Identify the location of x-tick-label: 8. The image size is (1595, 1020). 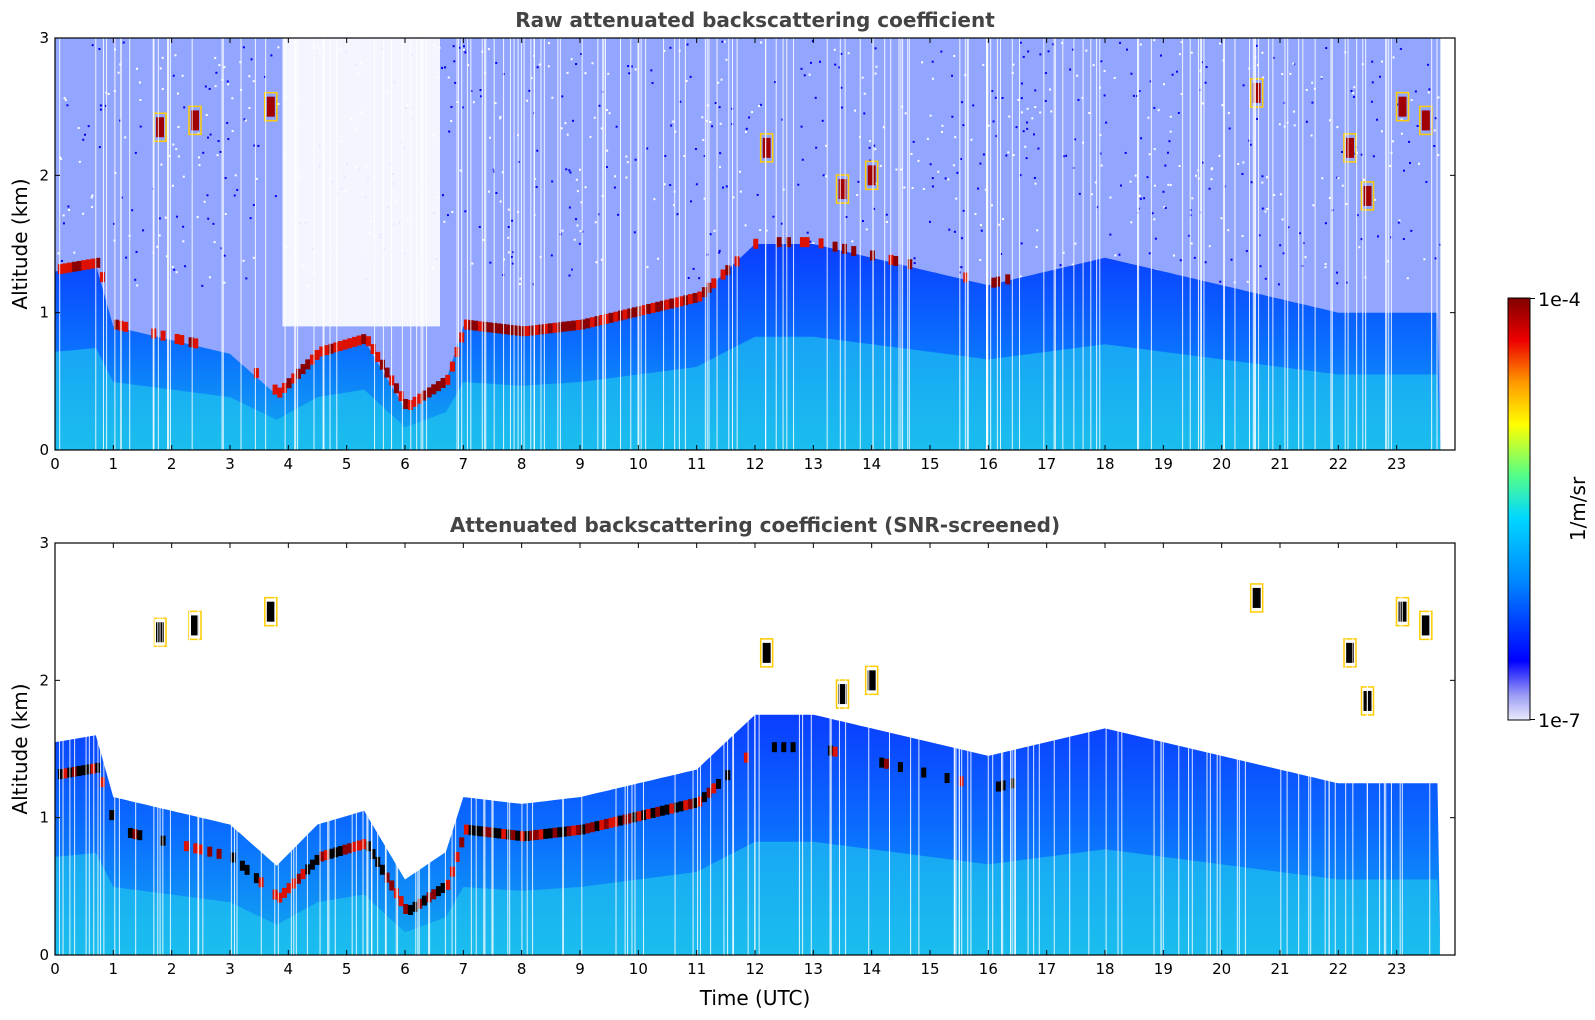
(522, 464).